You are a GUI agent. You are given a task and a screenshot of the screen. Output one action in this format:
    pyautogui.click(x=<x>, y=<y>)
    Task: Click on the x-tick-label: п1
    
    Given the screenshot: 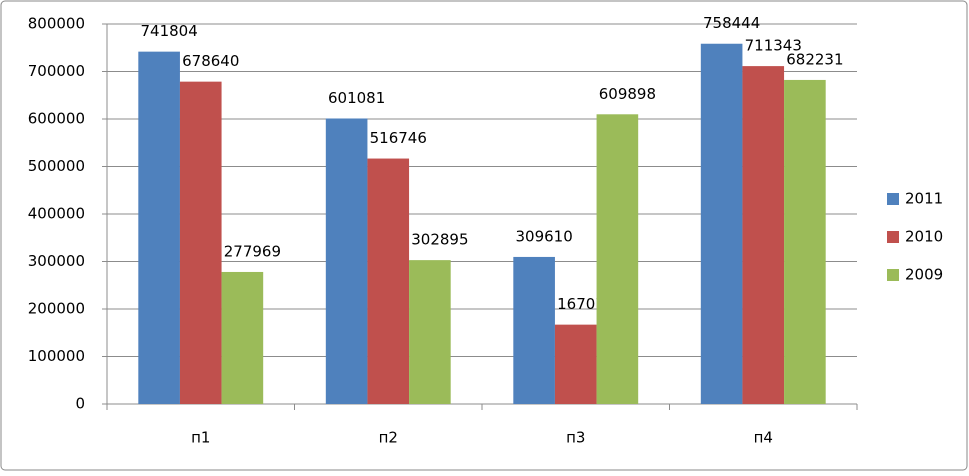 What is the action you would take?
    pyautogui.click(x=200, y=438)
    